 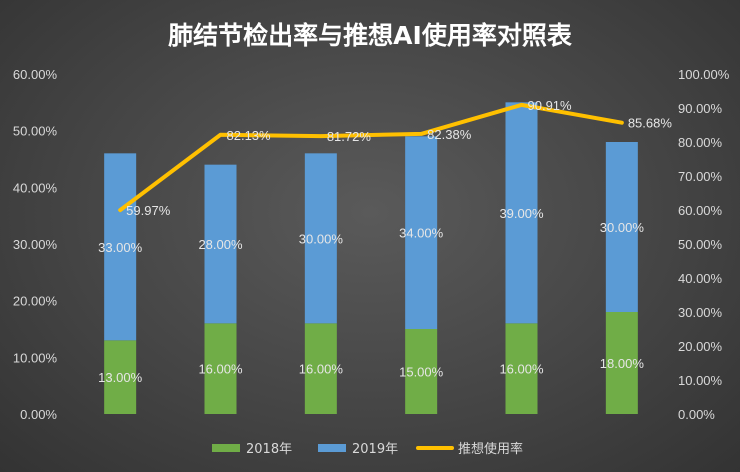 What do you see at coordinates (35, 131) in the screenshot?
I see `left-axis-tick-label: 50.00%` at bounding box center [35, 131].